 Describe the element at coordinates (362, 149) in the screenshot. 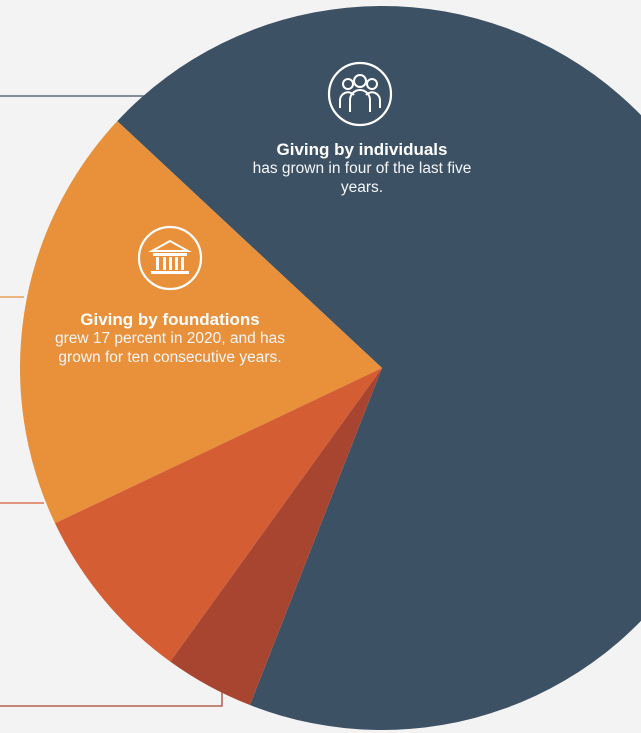

I see `annotation-individuals-headline: Giving by individuals` at that location.